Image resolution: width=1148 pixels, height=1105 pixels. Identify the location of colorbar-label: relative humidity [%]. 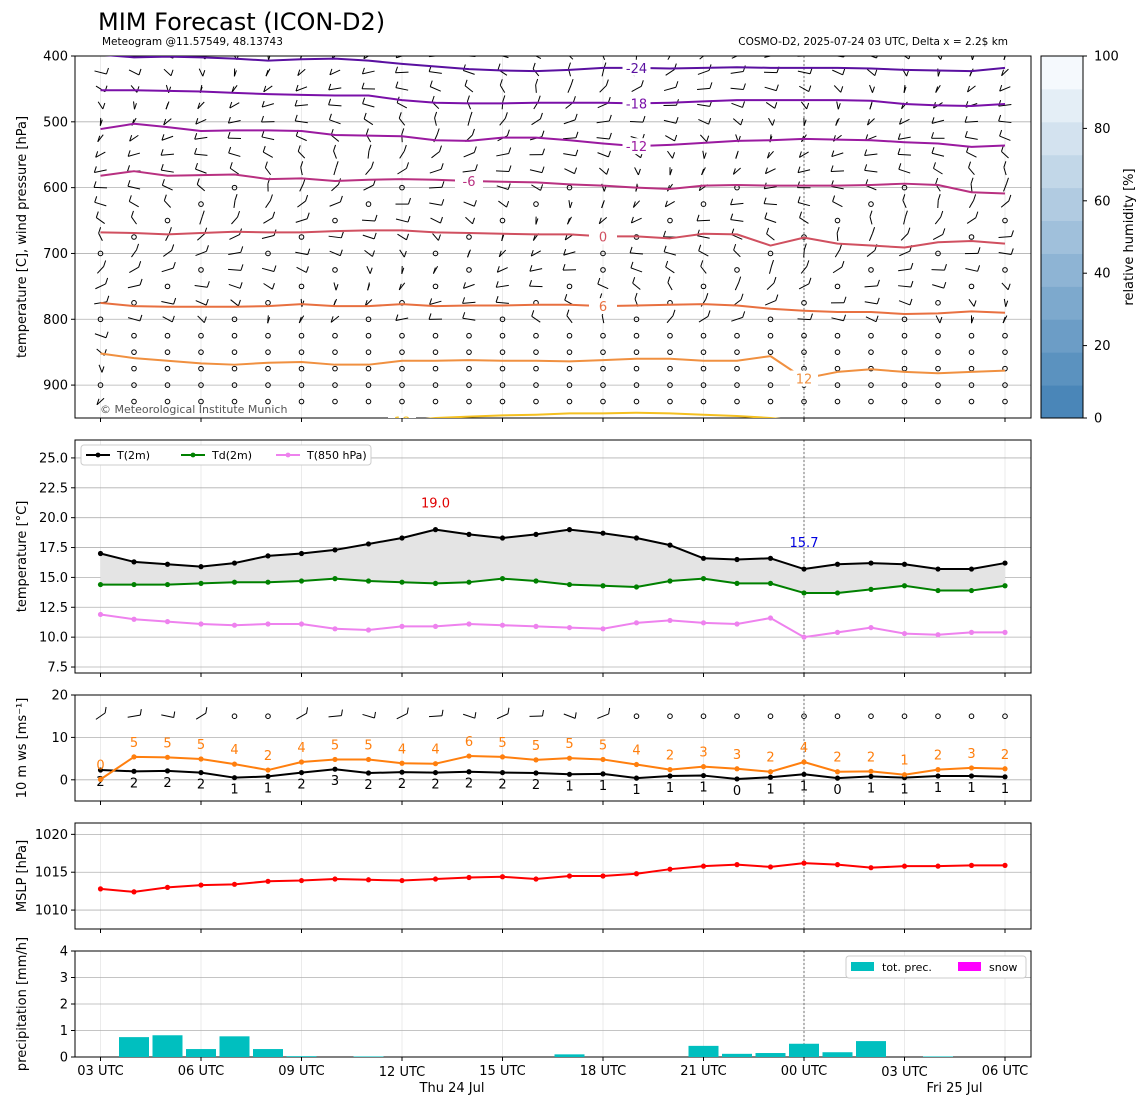
(1129, 236).